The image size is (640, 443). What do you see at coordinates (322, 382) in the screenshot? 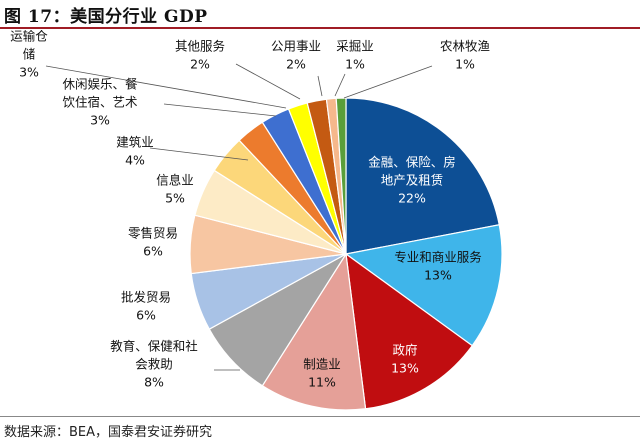
I see `slice-value-label: 11%` at bounding box center [322, 382].